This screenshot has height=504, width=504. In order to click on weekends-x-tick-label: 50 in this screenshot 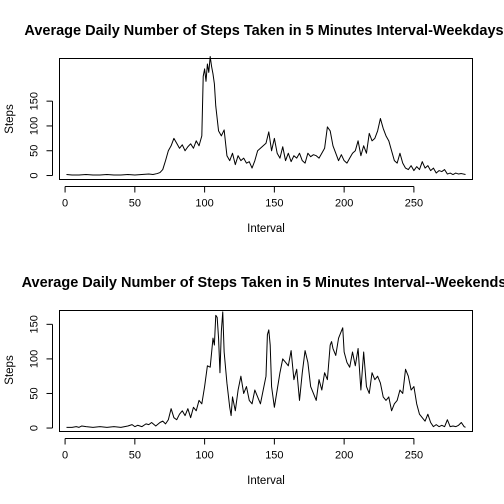, I will do `click(135, 456)`.